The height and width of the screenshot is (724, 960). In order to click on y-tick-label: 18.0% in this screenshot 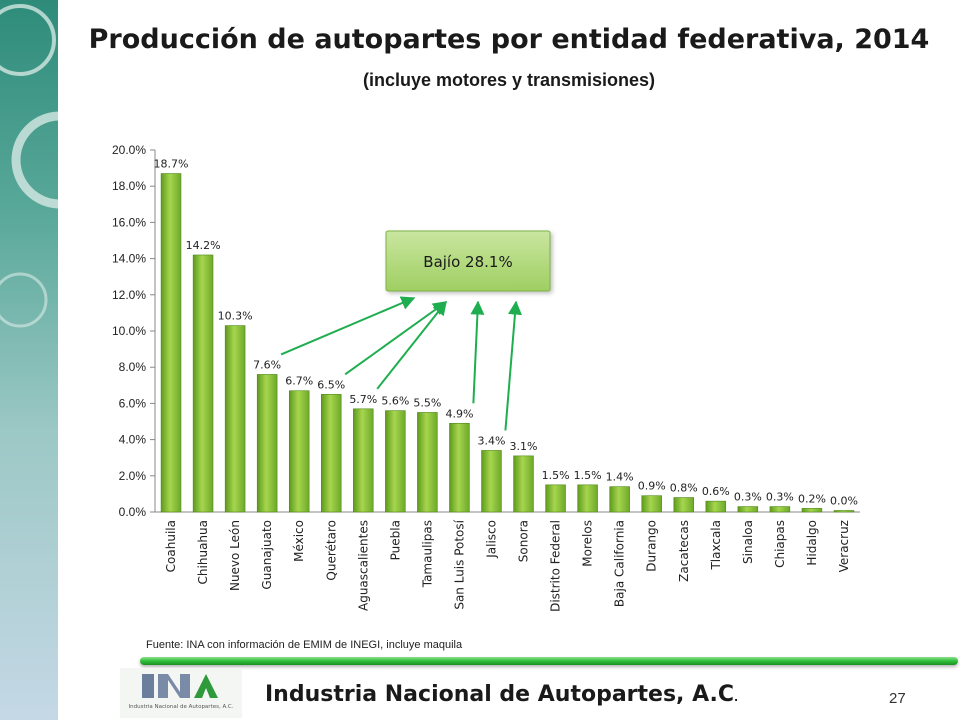, I will do `click(129, 186)`.